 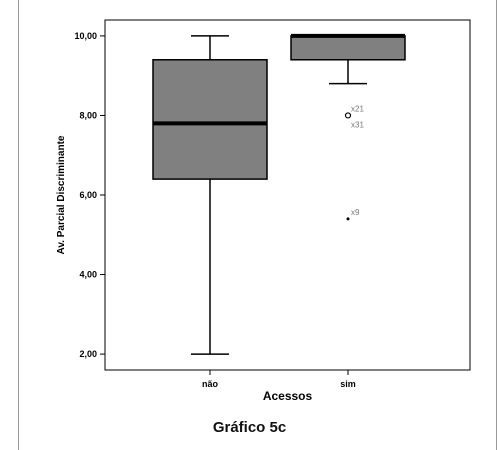 I want to click on outlier-label: x31, so click(x=357, y=124).